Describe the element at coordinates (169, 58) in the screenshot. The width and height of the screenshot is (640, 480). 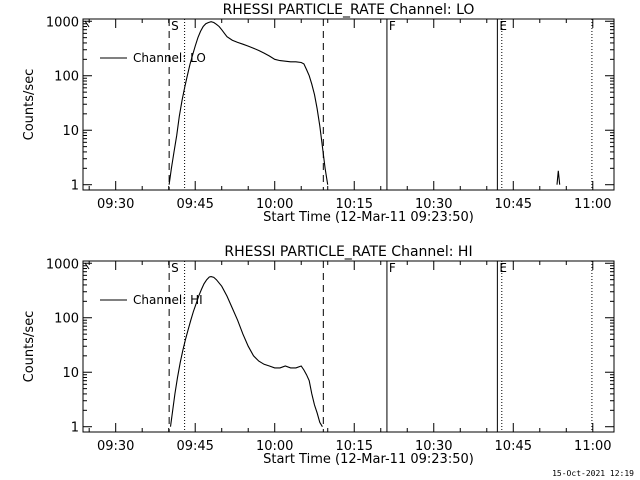
I see `legend-label: Channel: LO` at that location.